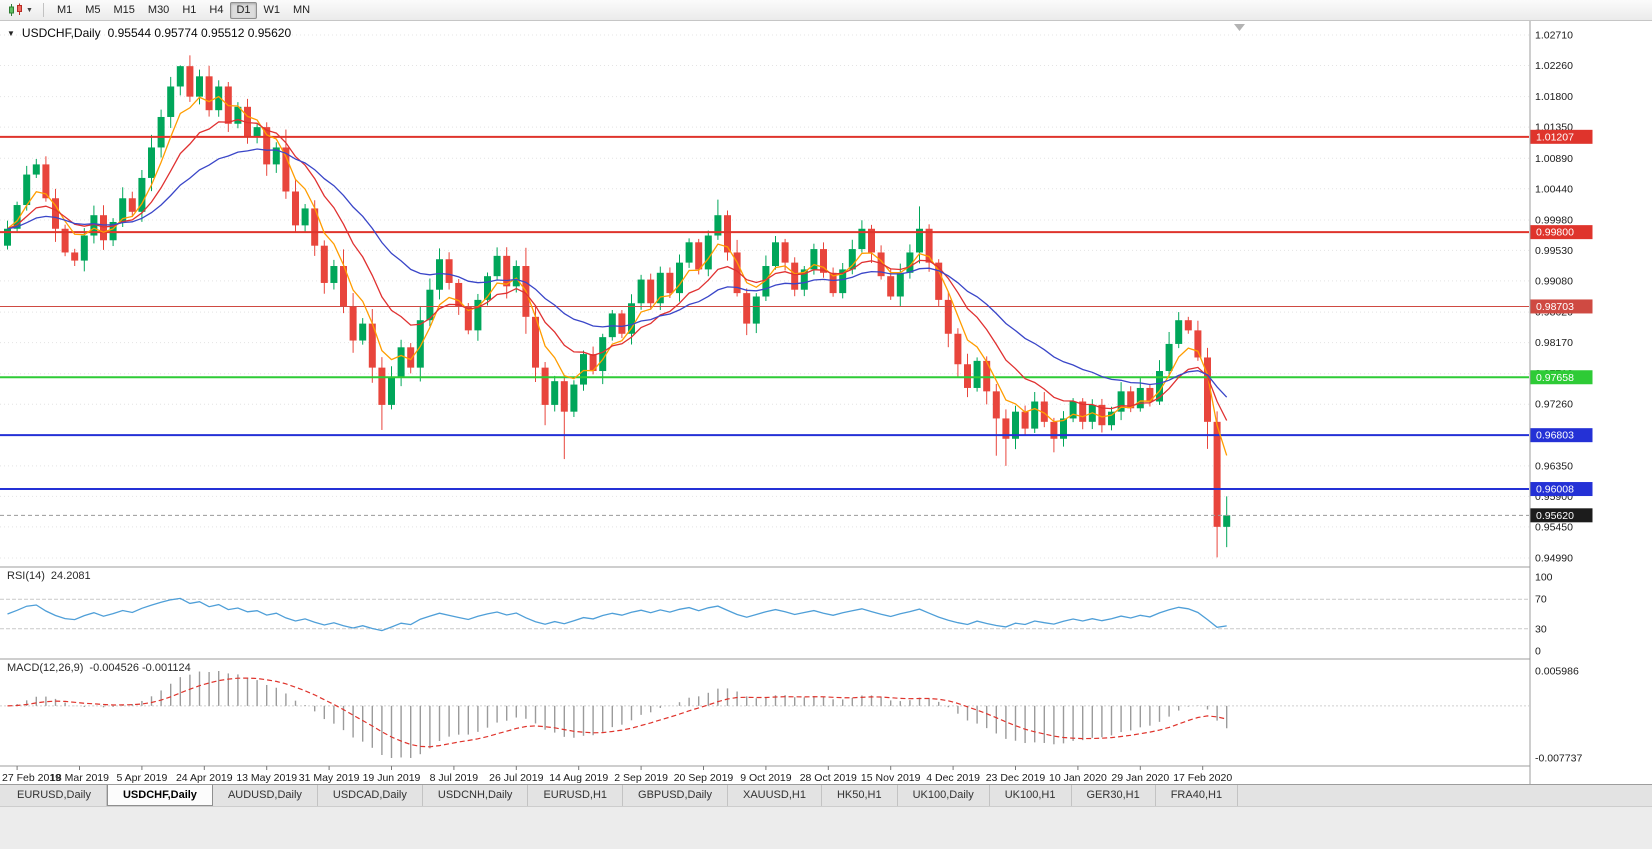  I want to click on svg-text: 0.005986, so click(1557, 672).